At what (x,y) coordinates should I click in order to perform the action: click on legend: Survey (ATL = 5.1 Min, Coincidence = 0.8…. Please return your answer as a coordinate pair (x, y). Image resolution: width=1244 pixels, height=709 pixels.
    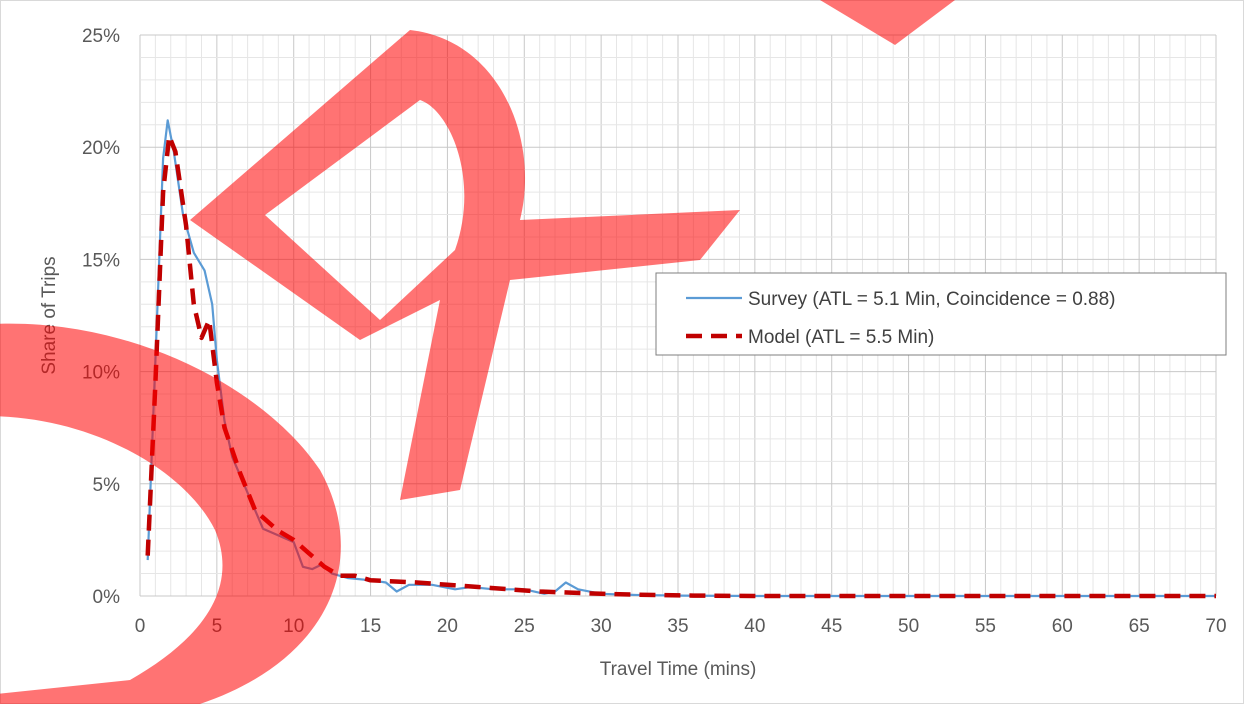
    Looking at the image, I should click on (941, 314).